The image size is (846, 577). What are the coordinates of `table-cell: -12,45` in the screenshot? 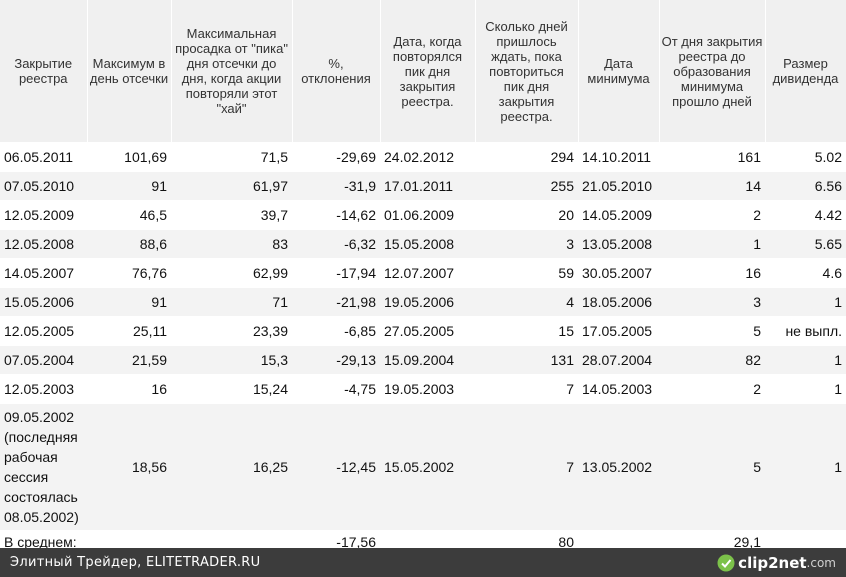 It's located at (336, 467).